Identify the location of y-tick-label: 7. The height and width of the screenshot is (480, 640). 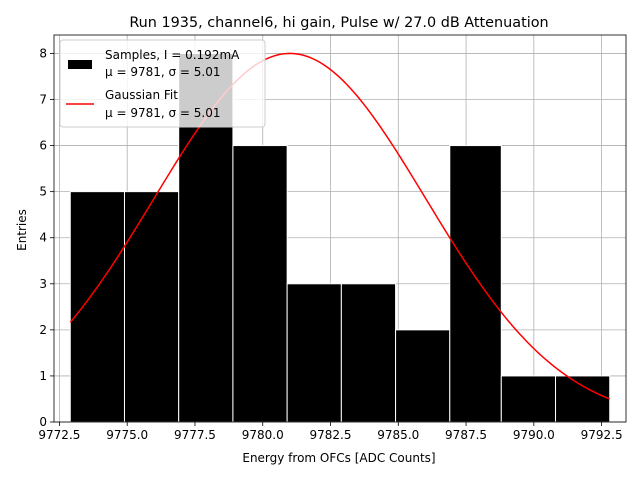
(43, 100).